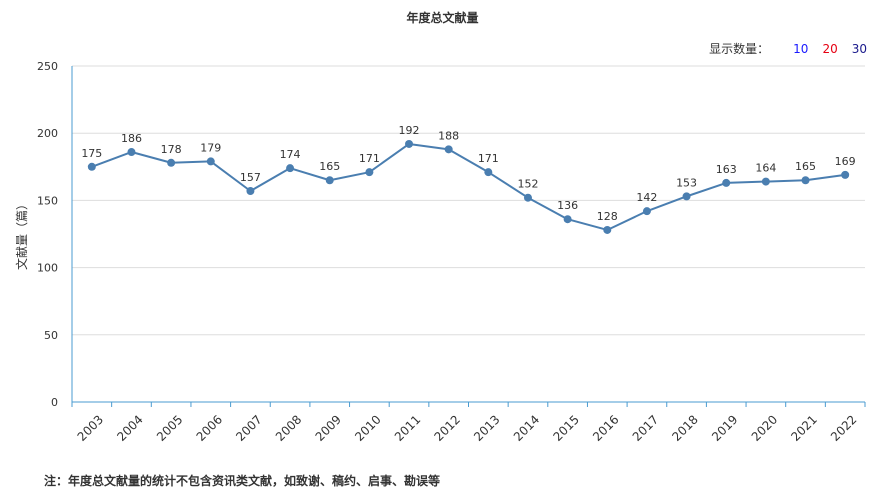 This screenshot has height=498, width=885. I want to click on x-tick-label: 2010, so click(367, 427).